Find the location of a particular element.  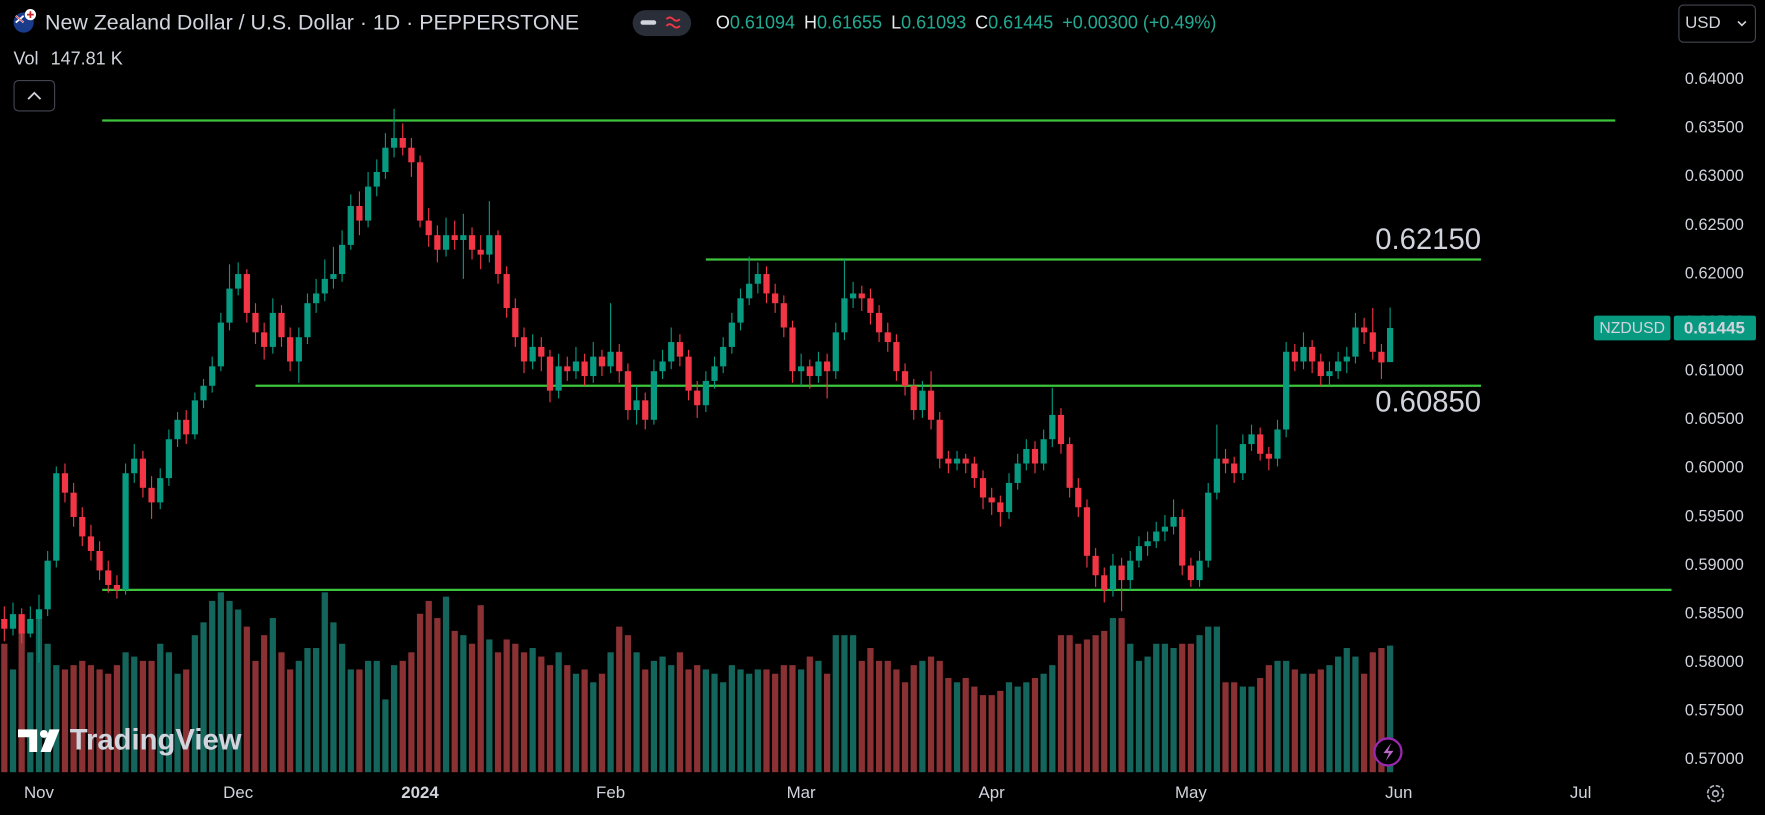

level-label: 0.62150 is located at coordinates (1428, 240).